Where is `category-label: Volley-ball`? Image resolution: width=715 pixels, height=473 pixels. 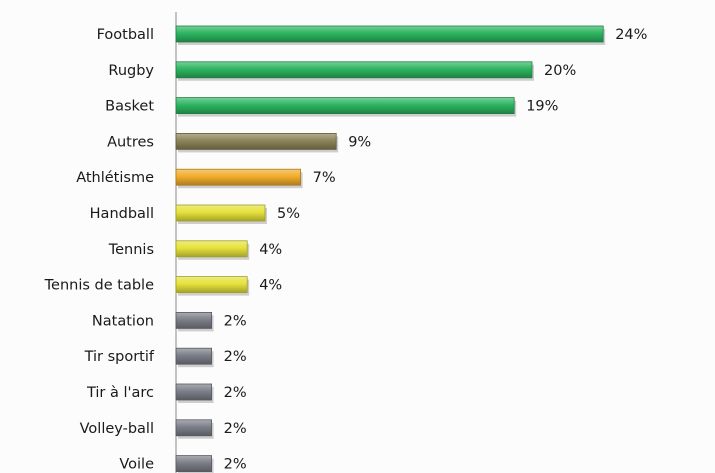
category-label: Volley-ball is located at coordinates (117, 429).